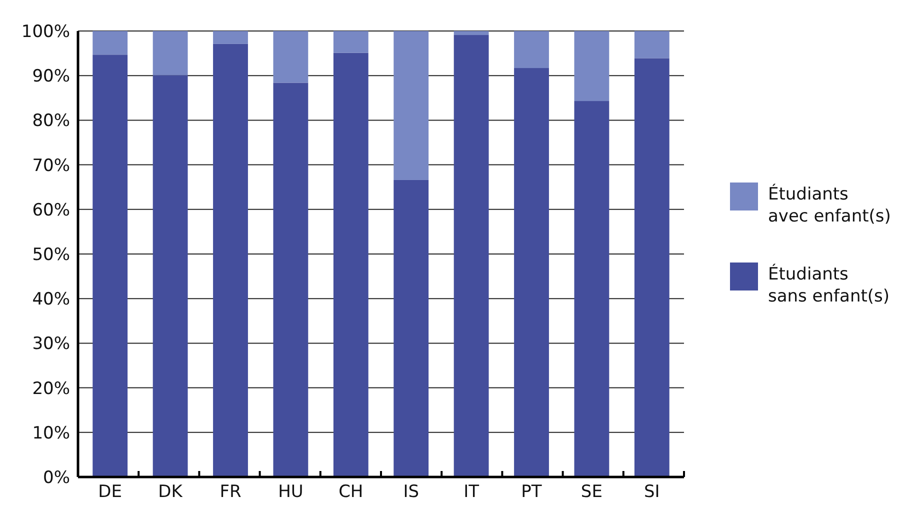  Describe the element at coordinates (51, 121) in the screenshot. I see `y-tick-label: 80%` at that location.